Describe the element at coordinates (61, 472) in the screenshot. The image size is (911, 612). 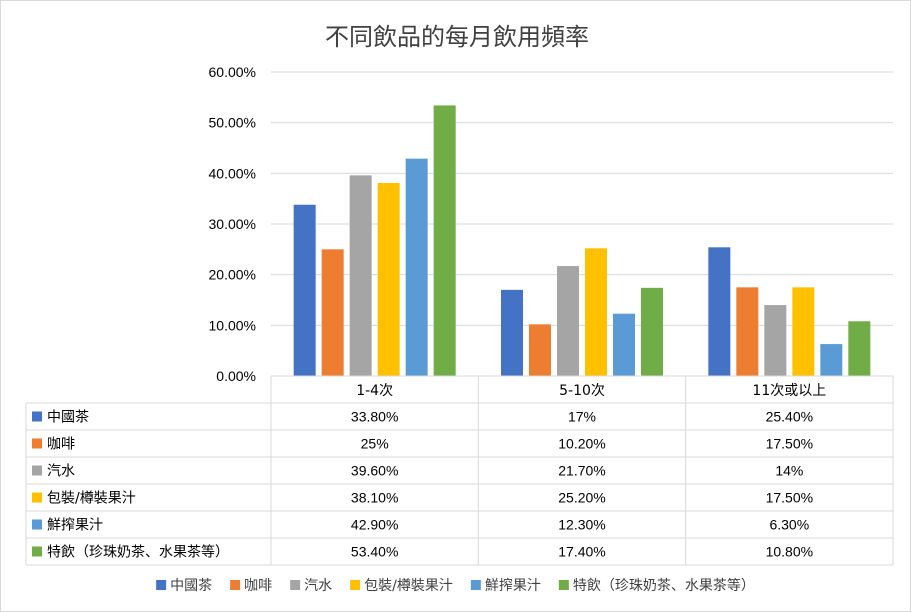
I see `series-label: 汽水` at that location.